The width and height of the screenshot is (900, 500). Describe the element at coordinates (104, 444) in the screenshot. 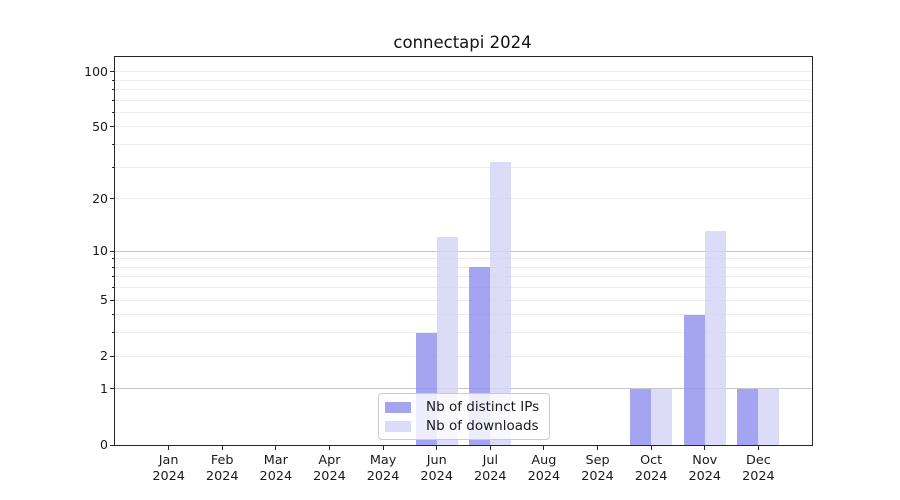

I see `y-tick-label: 0` at that location.